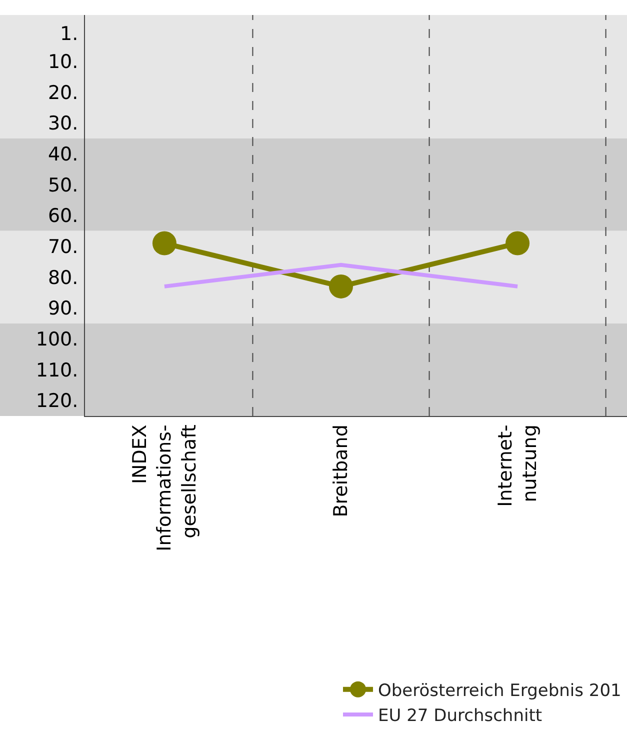 The image size is (627, 733). What do you see at coordinates (164, 488) in the screenshot?
I see `x-tick-label: INDEX Informations- gesellschaft` at bounding box center [164, 488].